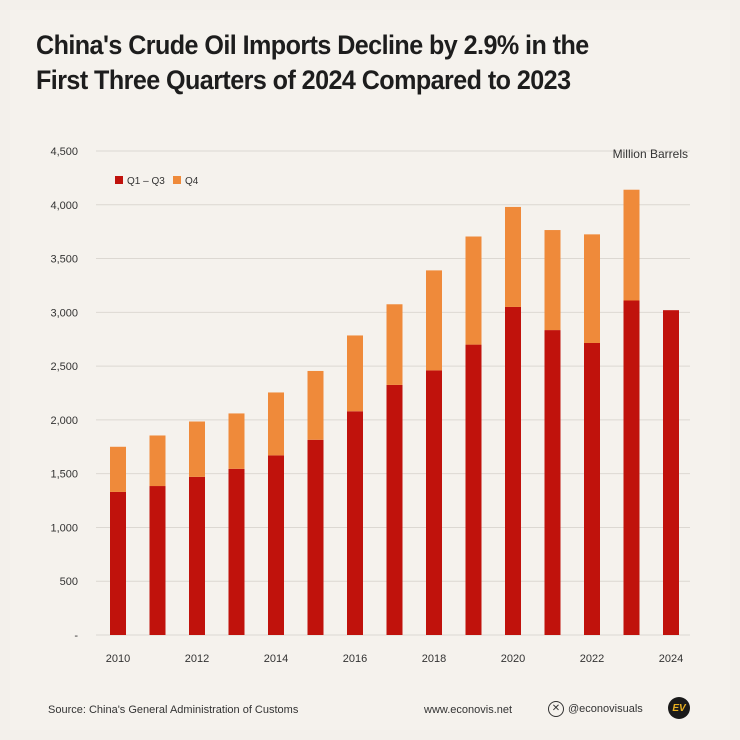 The height and width of the screenshot is (740, 740). I want to click on y-tick-label: 1,500, so click(64, 475).